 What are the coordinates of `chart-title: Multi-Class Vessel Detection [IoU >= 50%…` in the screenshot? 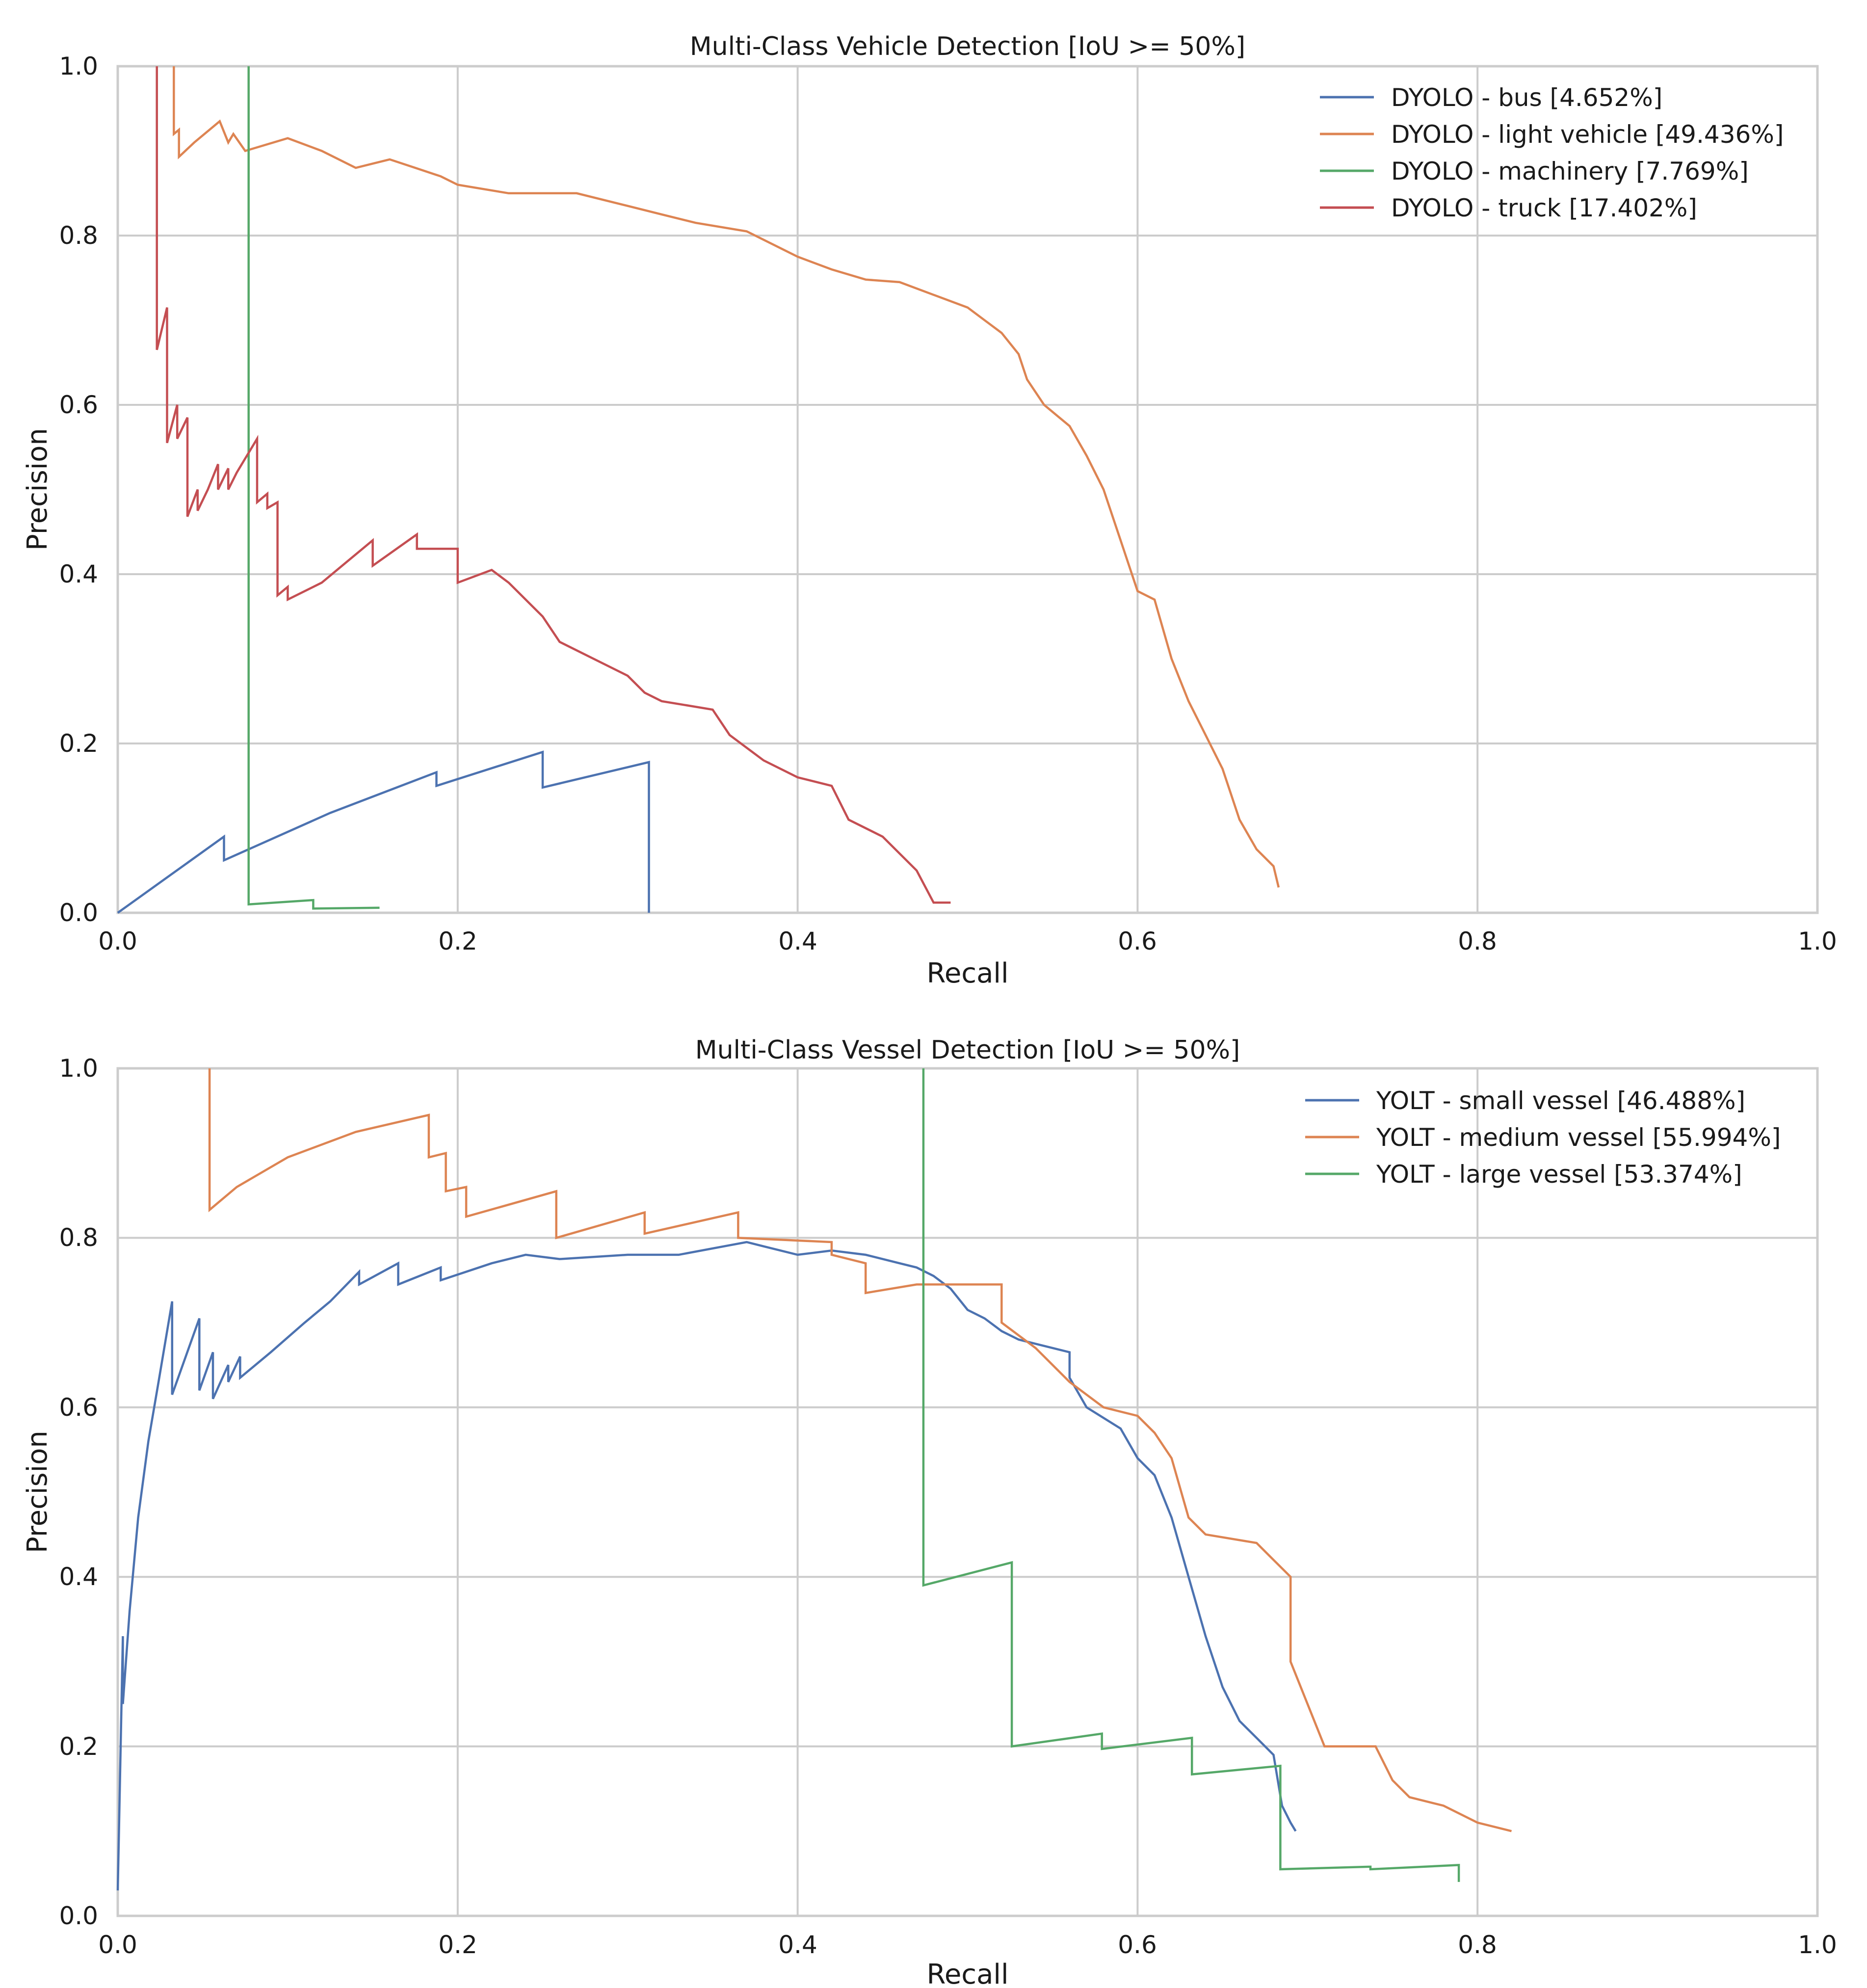 It's located at (967, 1050).